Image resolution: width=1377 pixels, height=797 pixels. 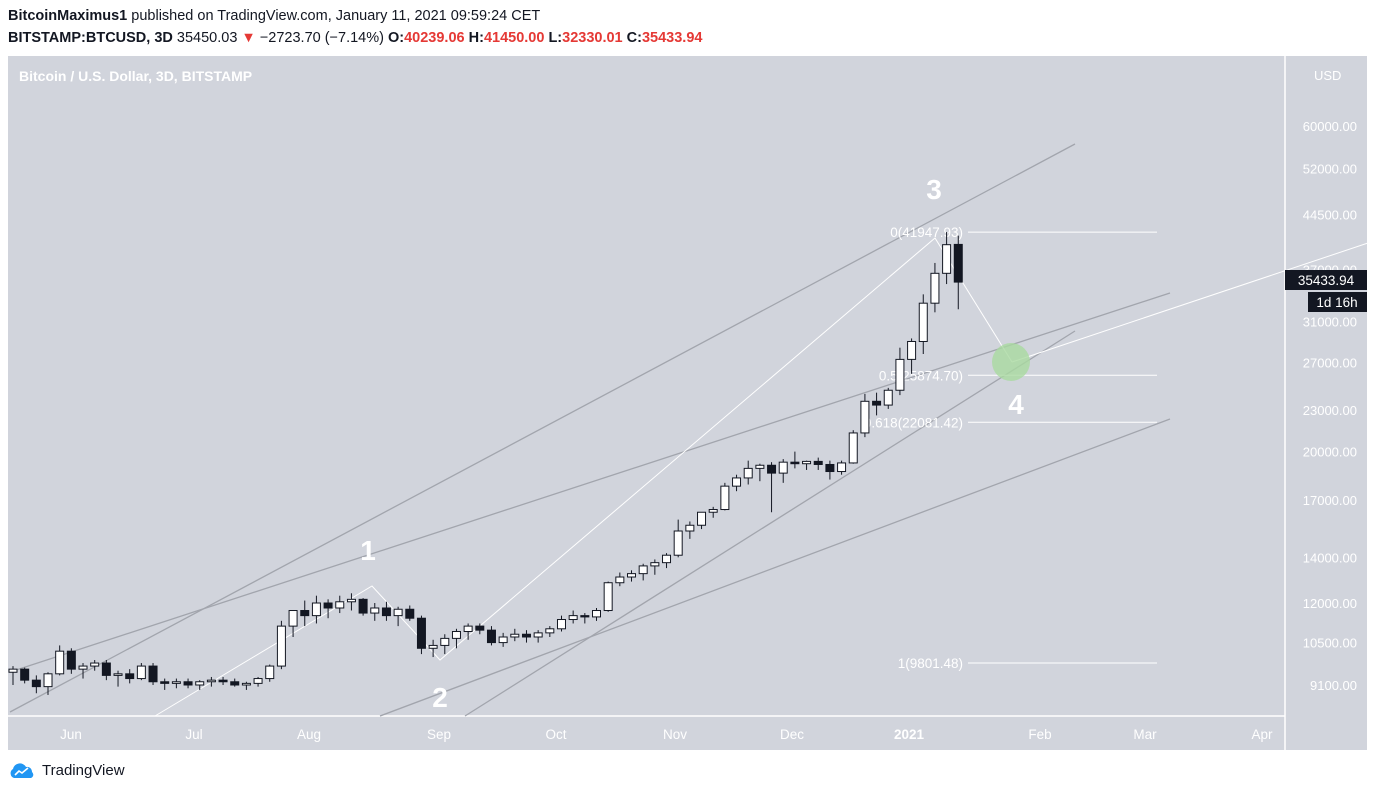 I want to click on wave-label-2: 2, so click(x=440, y=697).